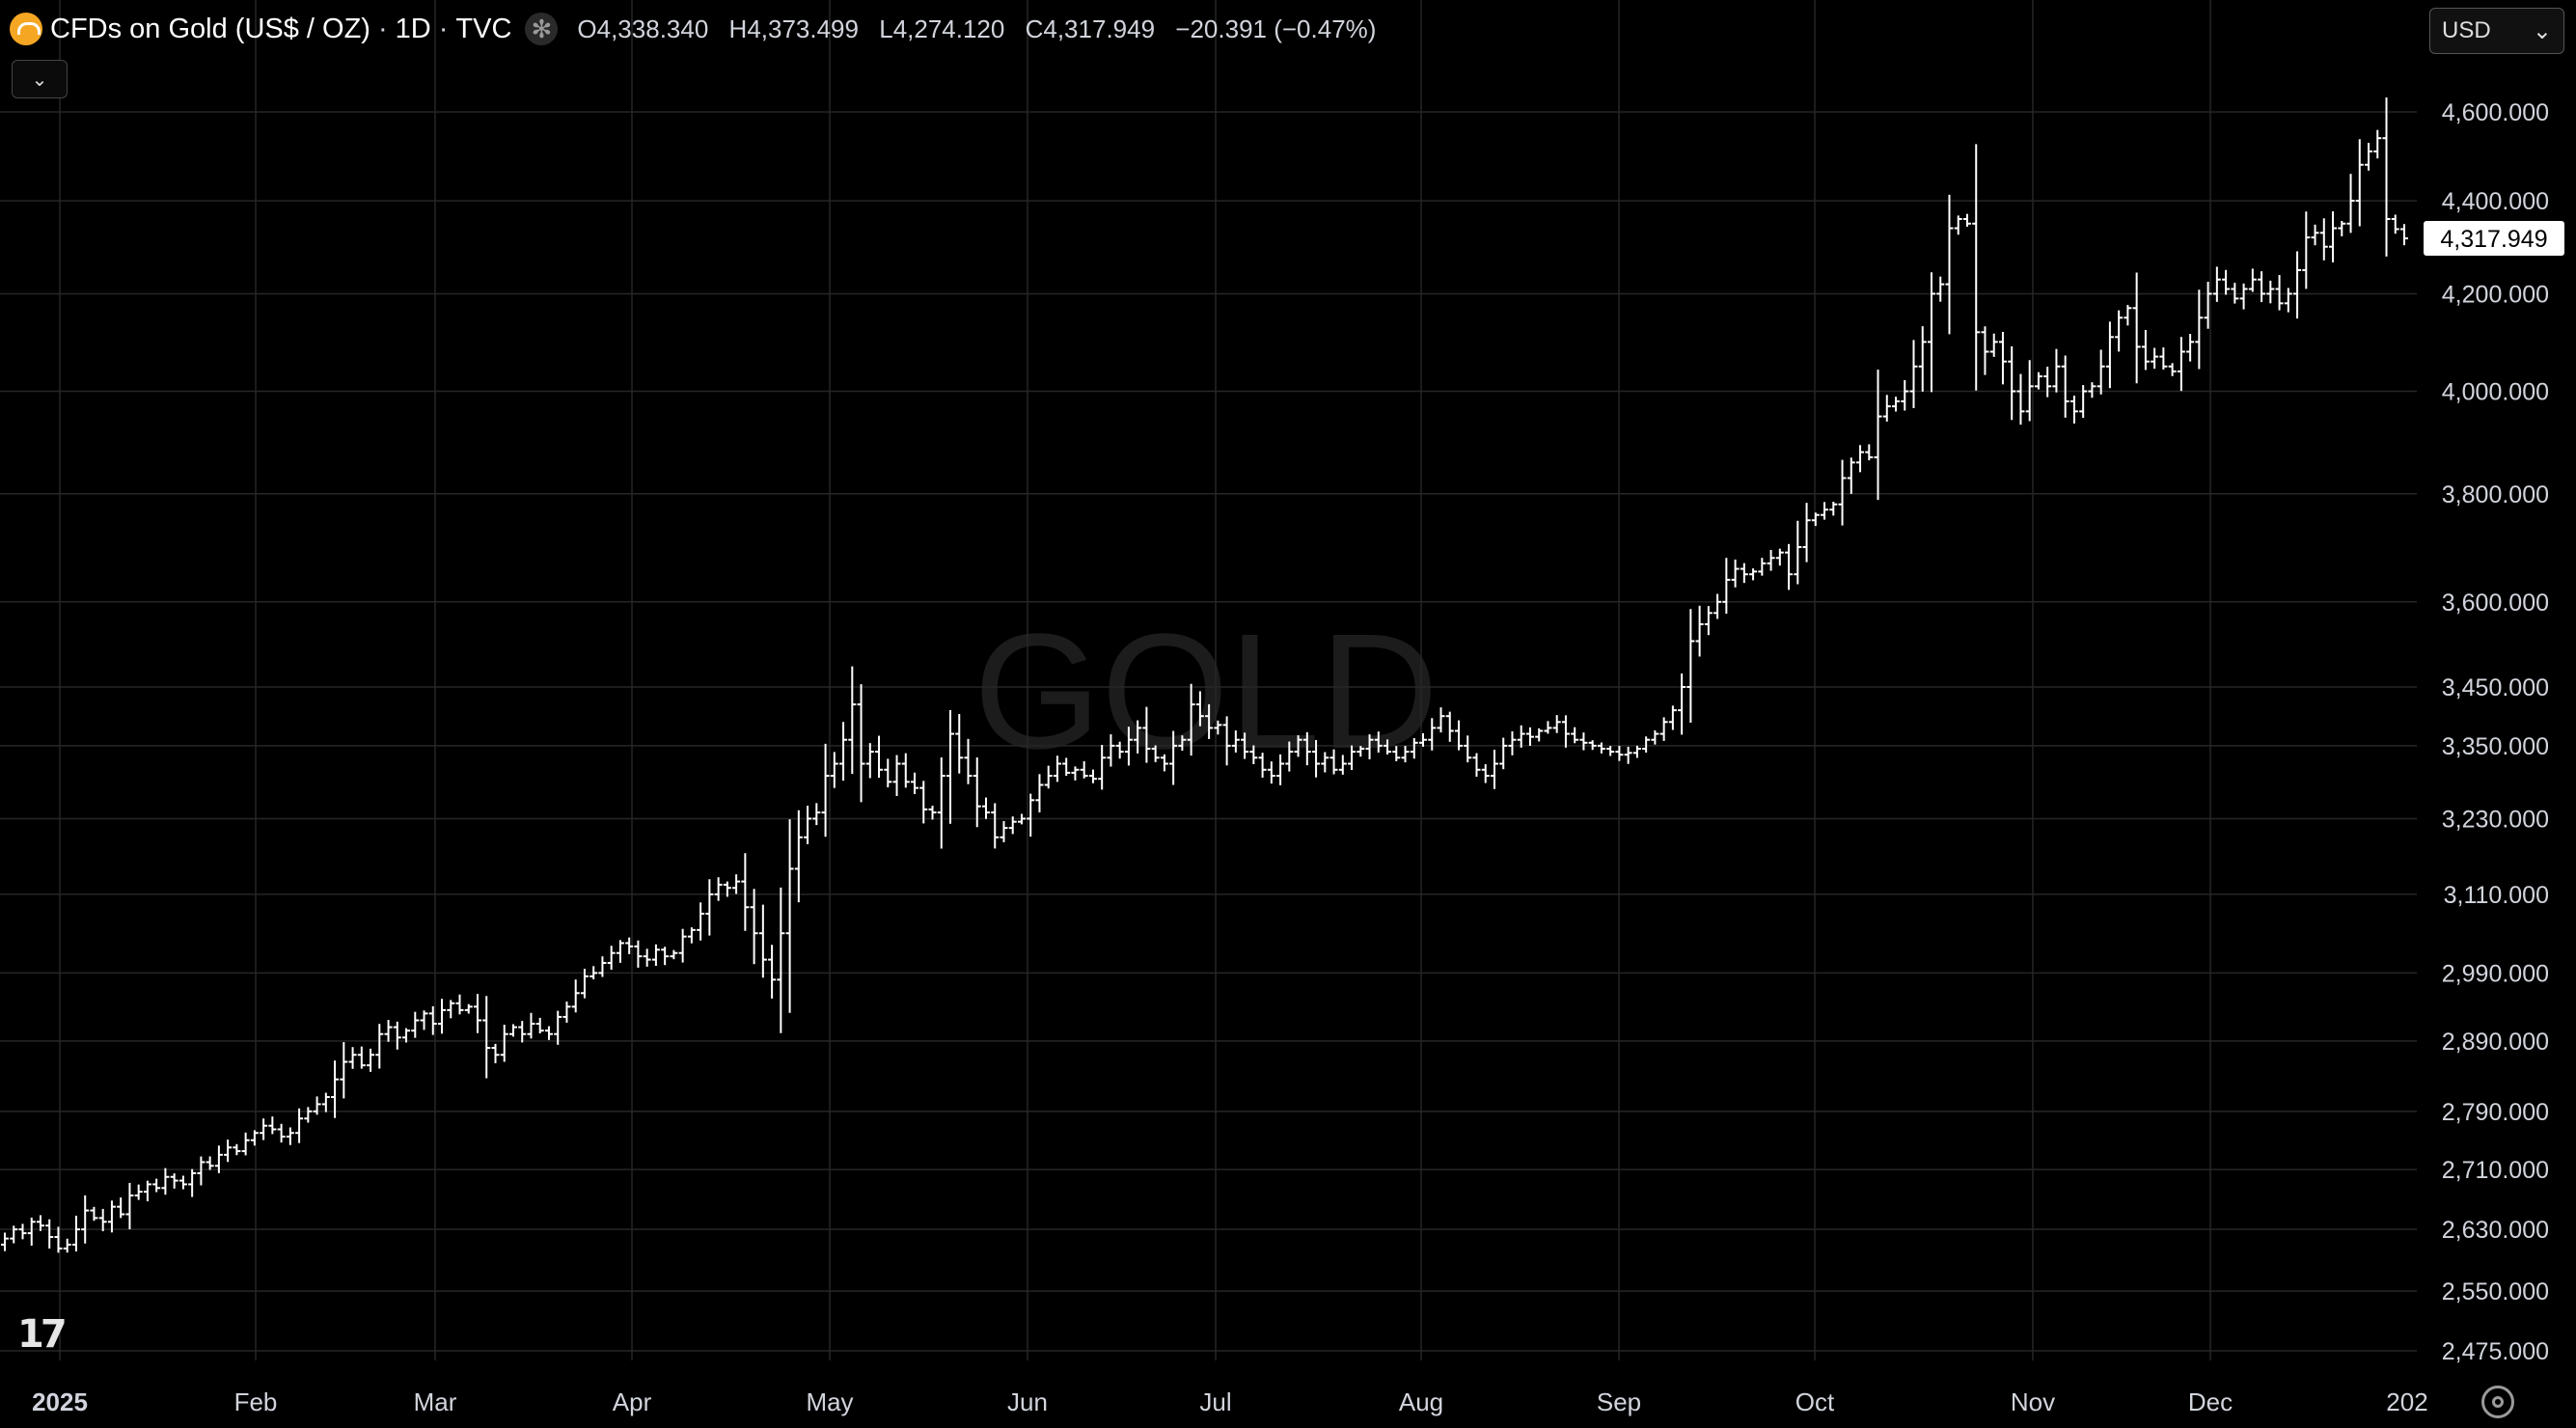  What do you see at coordinates (2497, 31) in the screenshot?
I see `currency-selector: USD ⌄` at bounding box center [2497, 31].